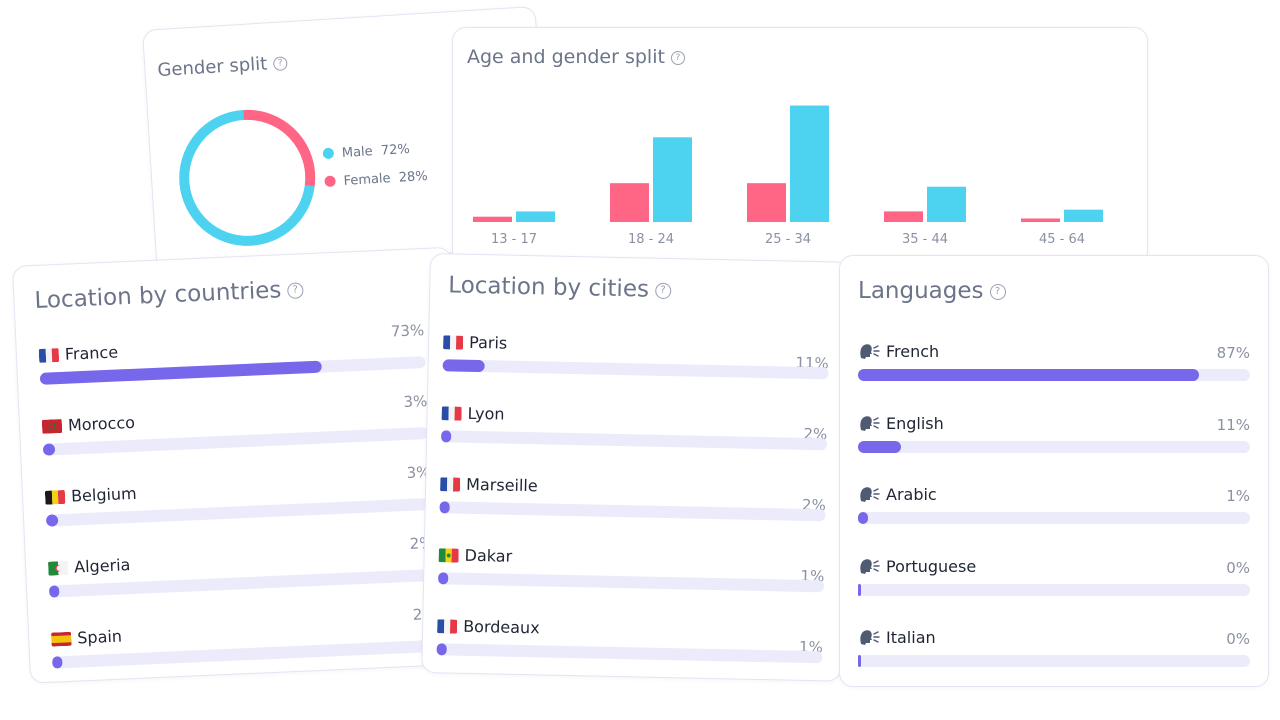 This screenshot has height=720, width=1280. Describe the element at coordinates (501, 627) in the screenshot. I see `cities-name: Bordeaux` at that location.